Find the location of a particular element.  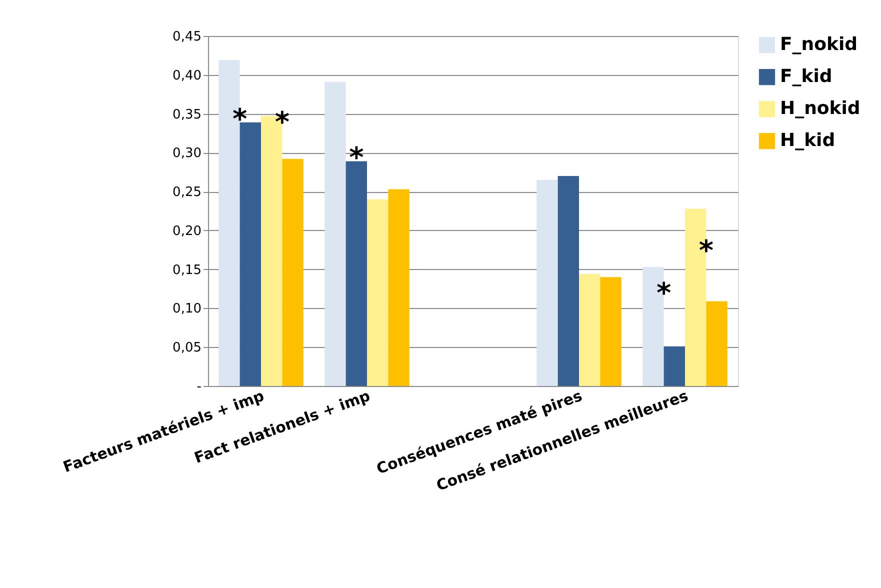

y-tick-label: 0,40 is located at coordinates (187, 76).